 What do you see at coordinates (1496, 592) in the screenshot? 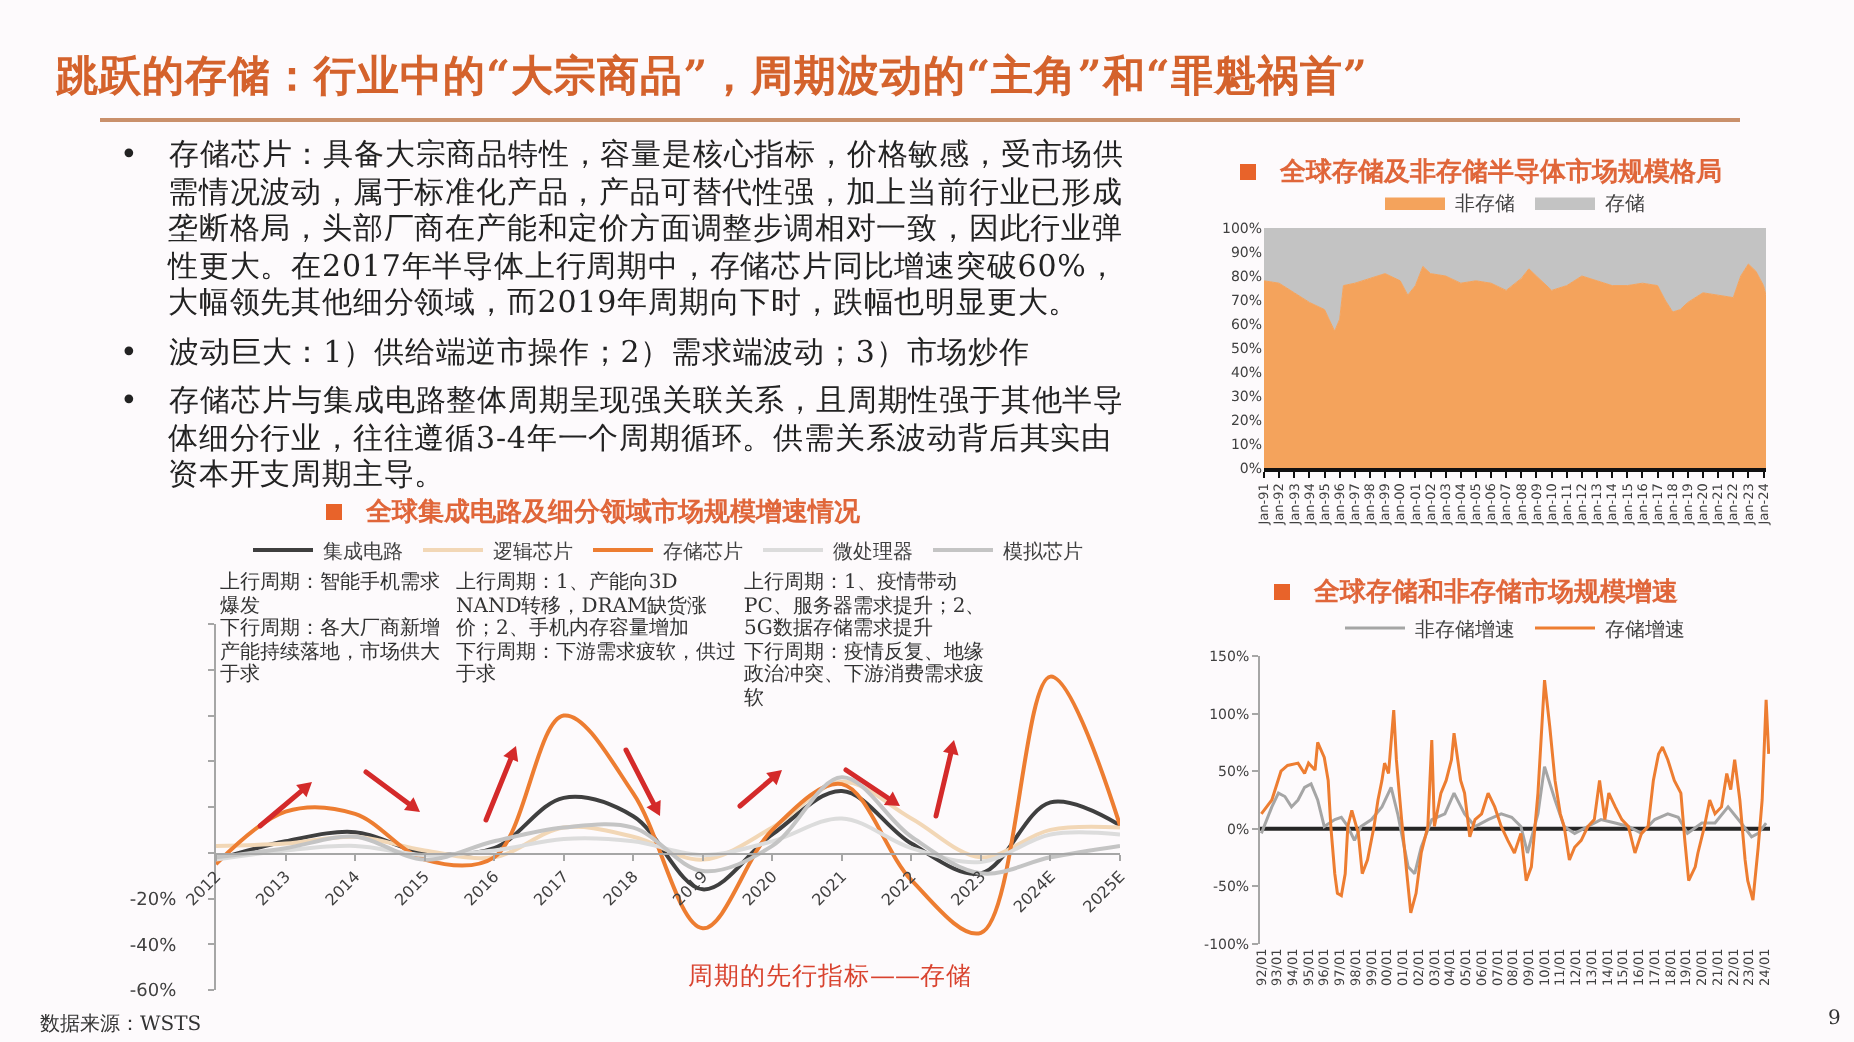
I see `chart-title: 全球存储和非存储市场规模增速` at bounding box center [1496, 592].